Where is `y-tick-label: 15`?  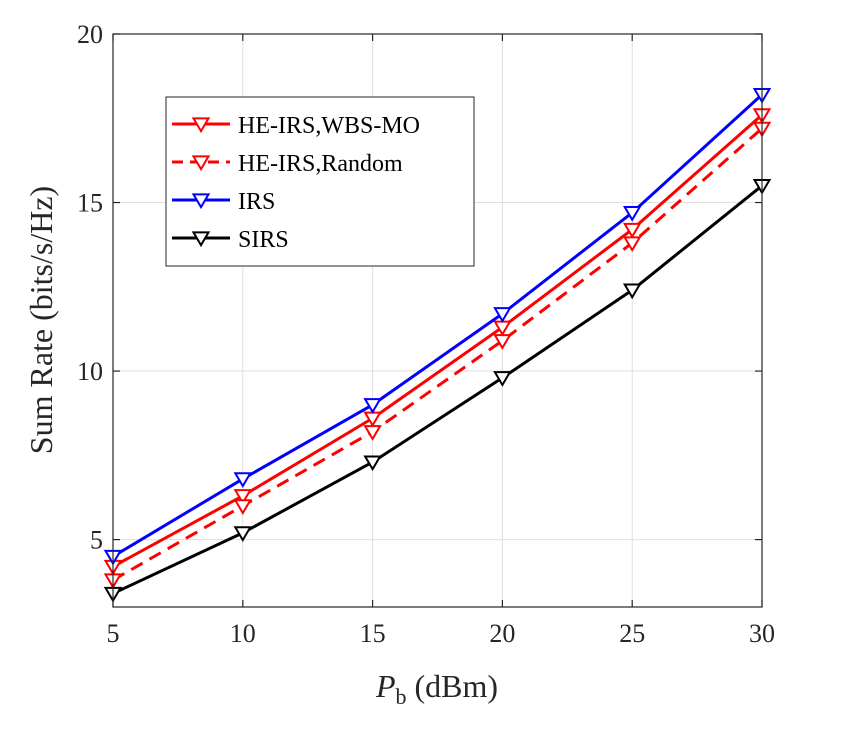 y-tick-label: 15 is located at coordinates (90, 203).